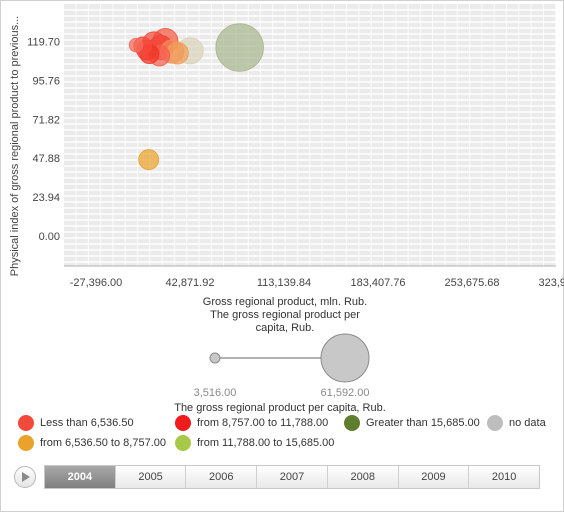  What do you see at coordinates (96, 283) in the screenshot?
I see `x-tick-label: -27,396.00` at bounding box center [96, 283].